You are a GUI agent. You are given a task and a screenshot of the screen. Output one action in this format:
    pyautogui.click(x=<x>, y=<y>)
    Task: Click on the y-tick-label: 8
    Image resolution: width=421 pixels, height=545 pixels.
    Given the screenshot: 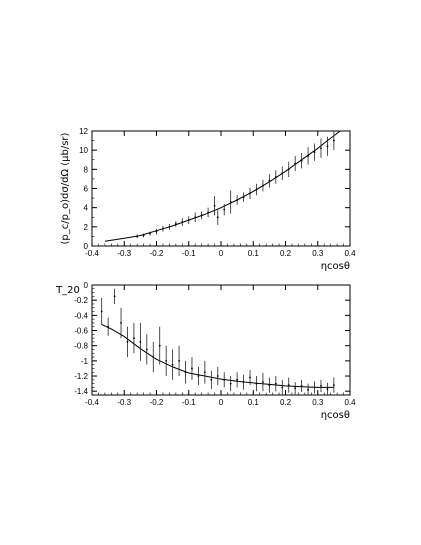 What is the action you would take?
    pyautogui.click(x=86, y=169)
    